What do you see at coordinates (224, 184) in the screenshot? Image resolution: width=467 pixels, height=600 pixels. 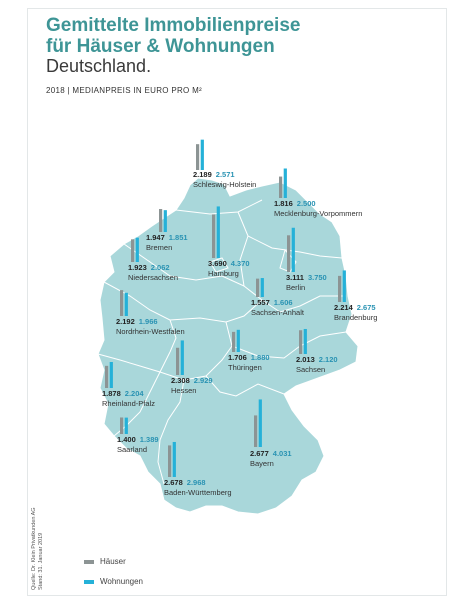 I see `state-label-schleswig-holstein: Schleswig-Holstein` at bounding box center [224, 184].